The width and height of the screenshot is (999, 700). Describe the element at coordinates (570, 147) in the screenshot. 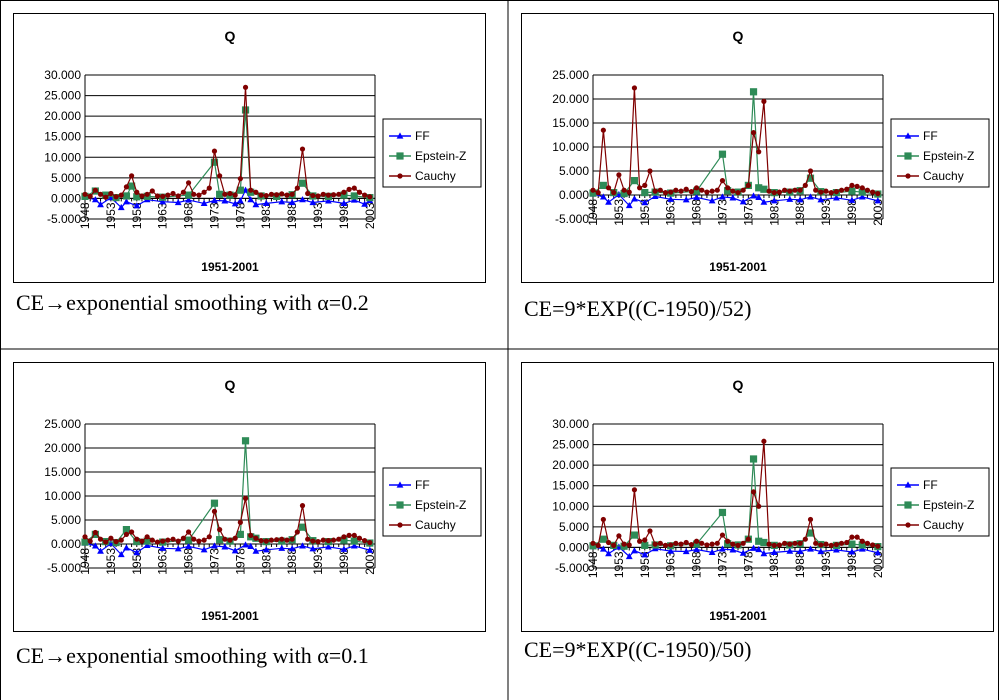

I see `y-tick-label: 10.000` at that location.